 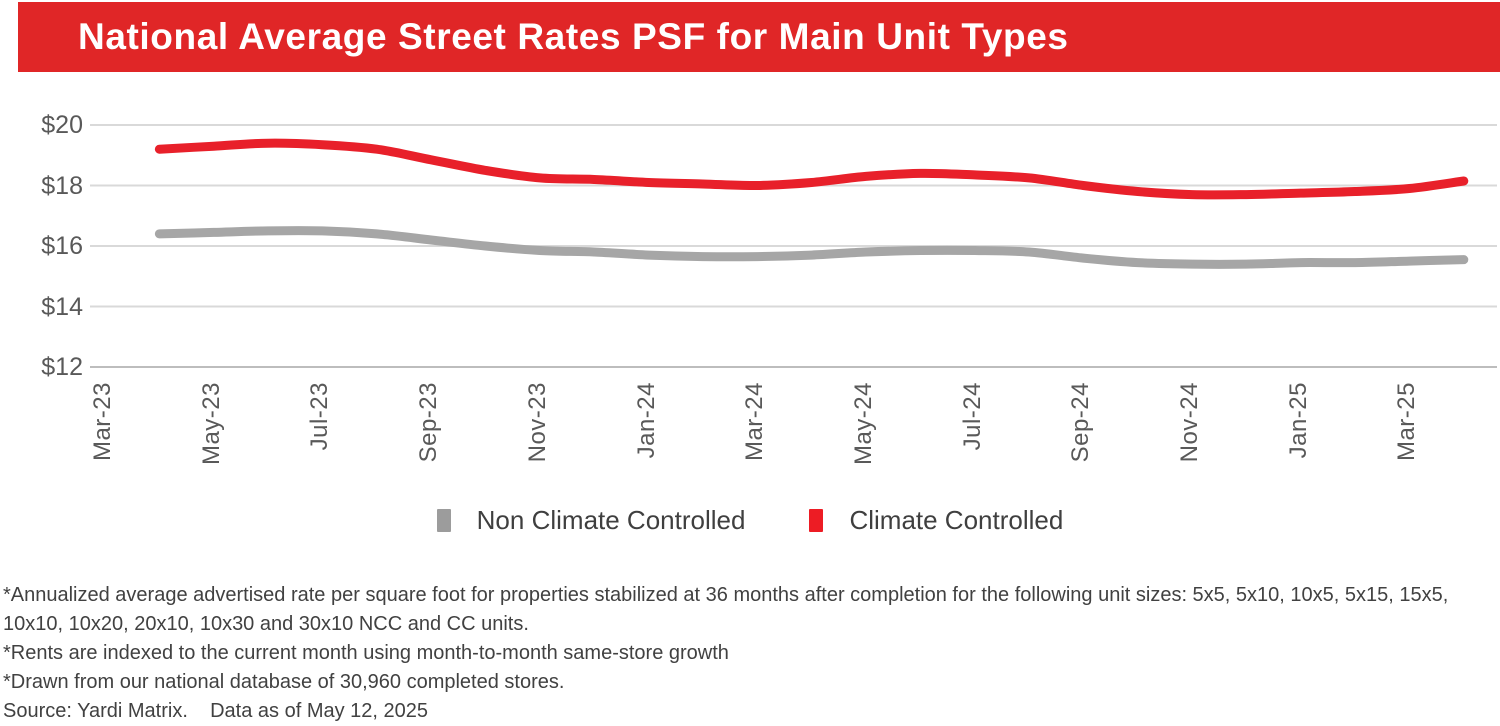 What do you see at coordinates (750, 520) in the screenshot?
I see `legend: Non Climate Controlled Climate Controlled` at bounding box center [750, 520].